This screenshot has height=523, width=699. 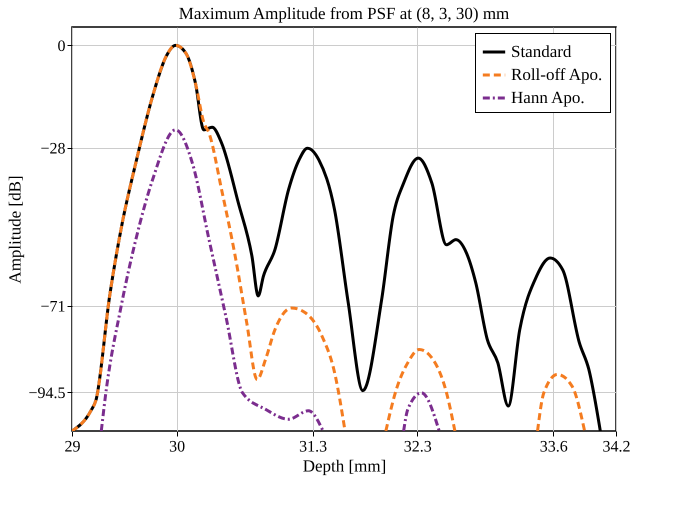 What do you see at coordinates (313, 447) in the screenshot?
I see `x-tick-label: 31.3` at bounding box center [313, 447].